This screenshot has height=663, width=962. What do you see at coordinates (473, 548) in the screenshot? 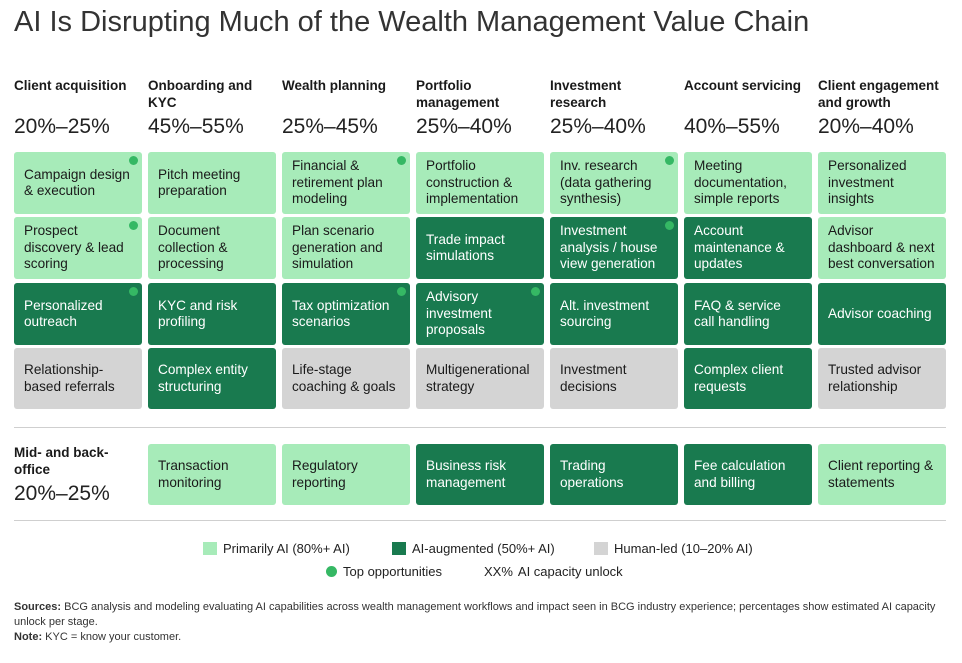
I see `legend-augmented: AI-augmented (50%+ AI)` at bounding box center [473, 548].